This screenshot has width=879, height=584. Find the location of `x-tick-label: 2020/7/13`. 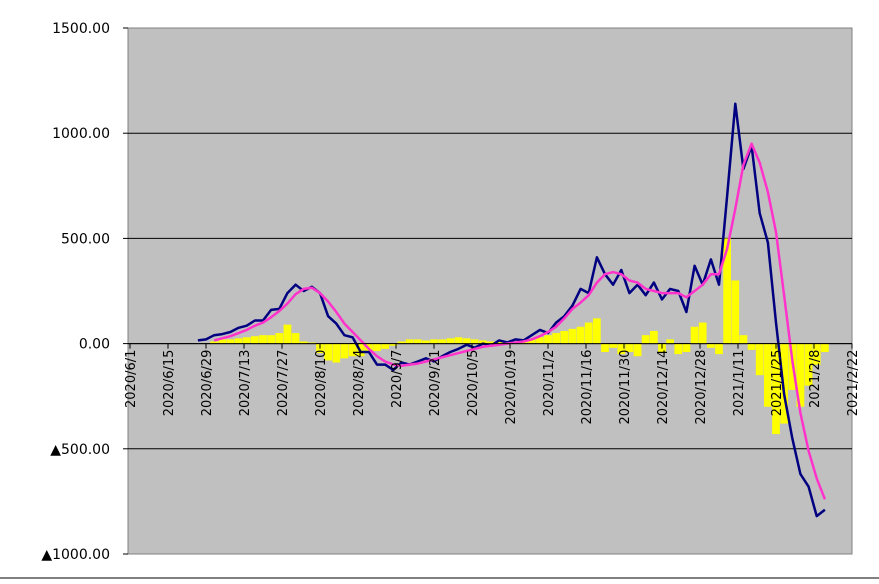

x-tick-label: 2020/7/13 is located at coordinates (245, 383).